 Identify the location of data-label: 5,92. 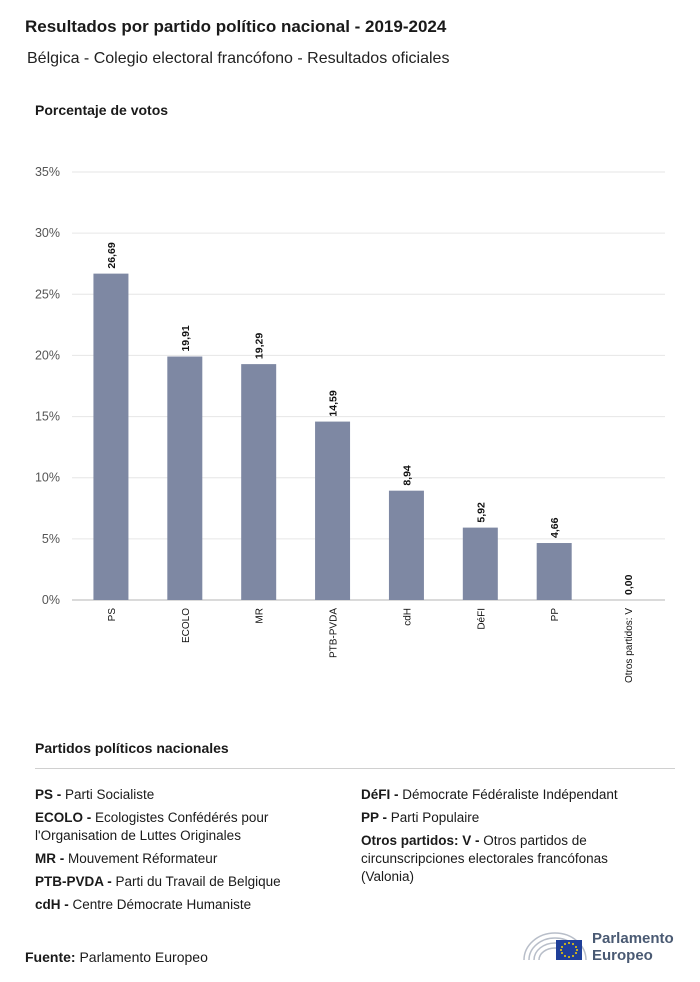
(481, 512).